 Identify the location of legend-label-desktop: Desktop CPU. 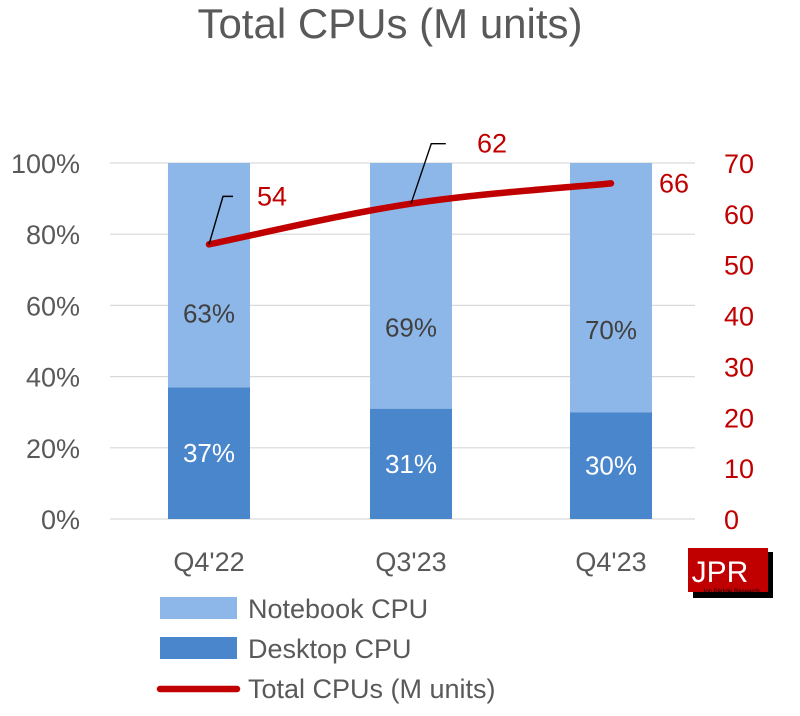
(330, 649).